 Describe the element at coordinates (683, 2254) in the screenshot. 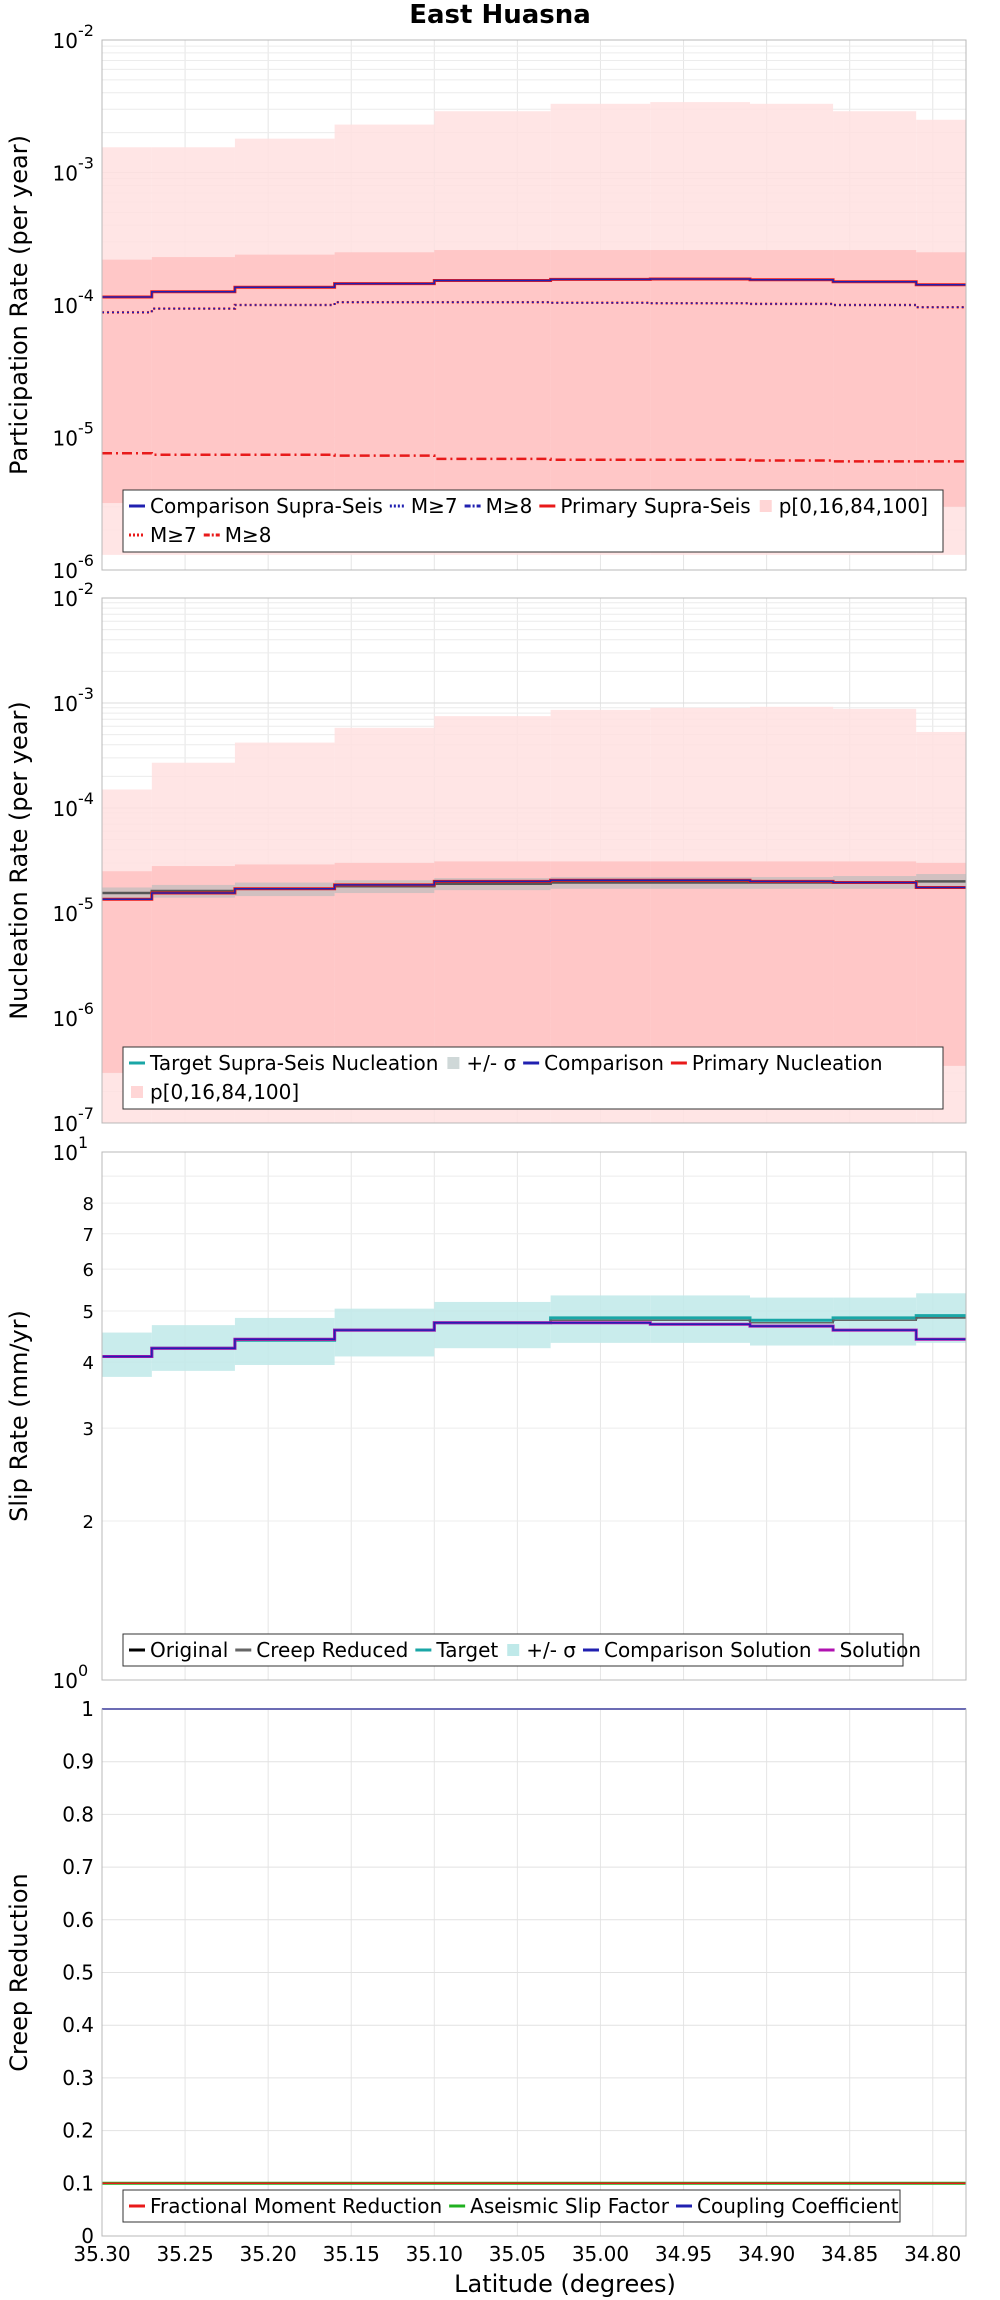

I see `x-tick-label: 34.95` at that location.